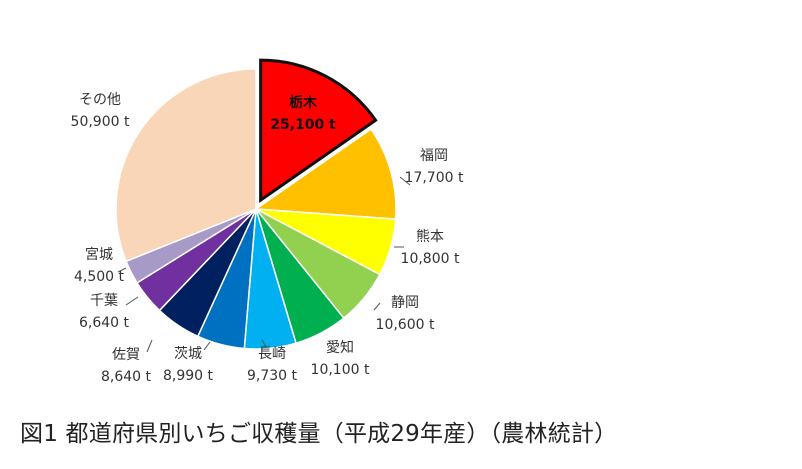 The width and height of the screenshot is (802, 469). Describe the element at coordinates (272, 354) in the screenshot. I see `slice-label-name: 長崎` at that location.